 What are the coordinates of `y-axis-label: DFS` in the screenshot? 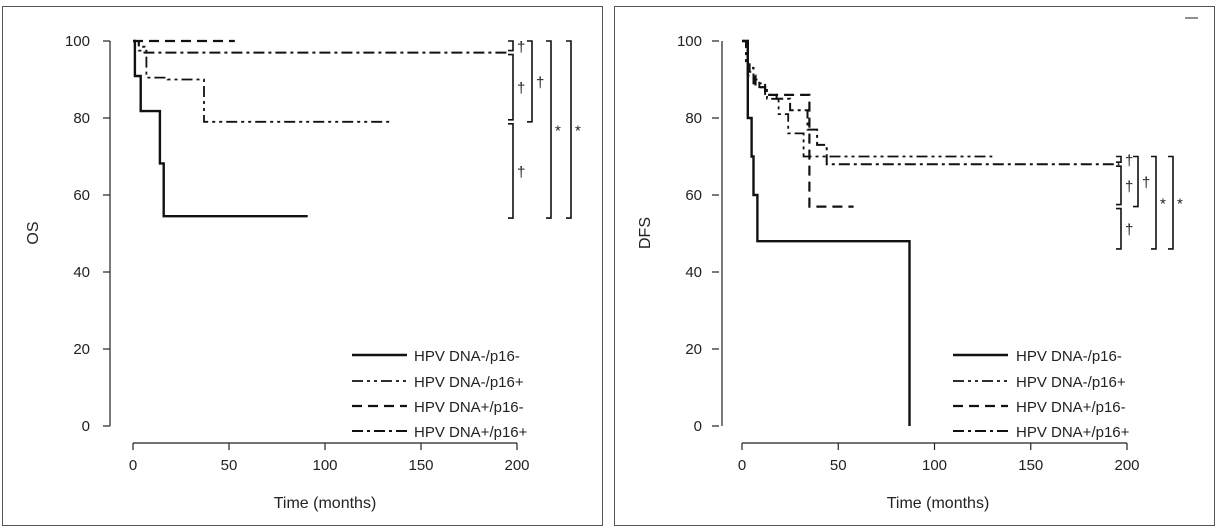 It's located at (645, 233).